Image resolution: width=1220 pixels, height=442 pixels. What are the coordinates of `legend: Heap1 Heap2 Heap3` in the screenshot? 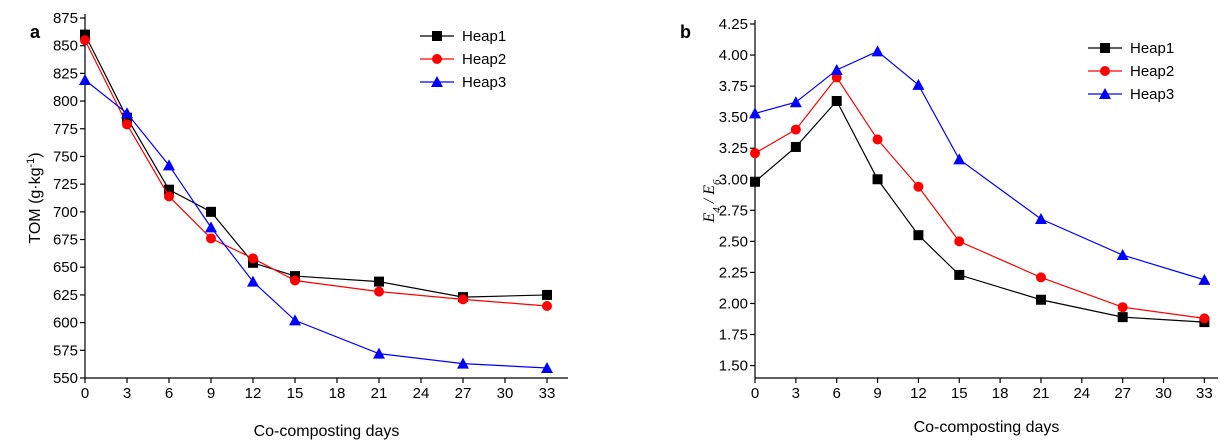 It's located at (1131, 71).